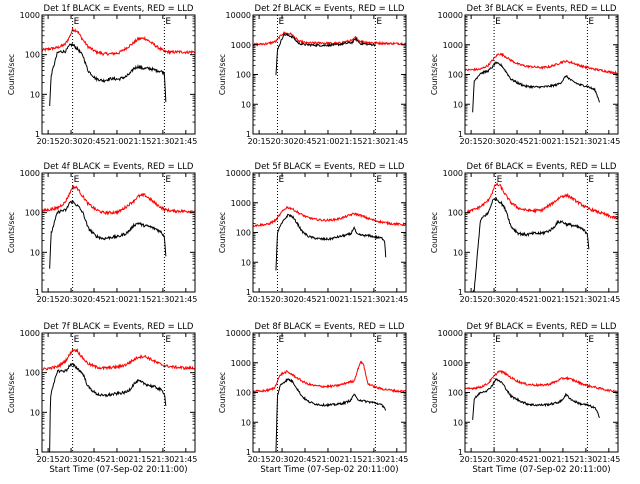  I want to click on panel-title: Det 9f BLACK = Events, RED = LLD, so click(542, 327).